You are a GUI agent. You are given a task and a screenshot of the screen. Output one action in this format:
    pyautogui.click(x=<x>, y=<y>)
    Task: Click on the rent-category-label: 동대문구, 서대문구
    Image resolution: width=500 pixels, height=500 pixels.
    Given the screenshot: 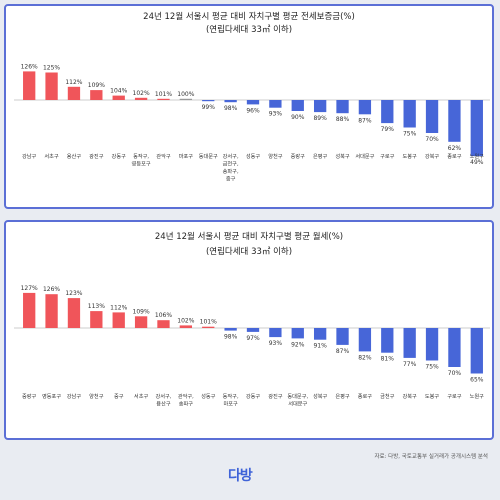 What is the action you would take?
    pyautogui.click(x=297, y=400)
    